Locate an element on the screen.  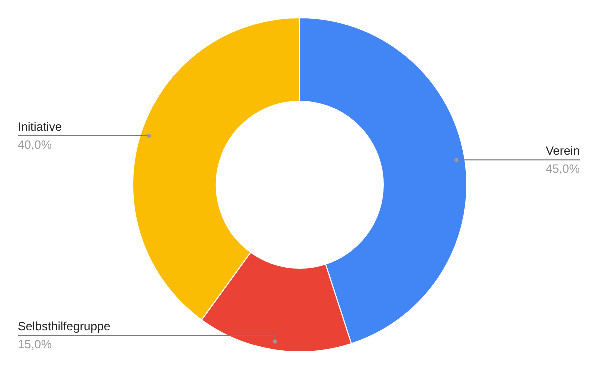
slice-label: Selbsthilfegruppe is located at coordinates (65, 327).